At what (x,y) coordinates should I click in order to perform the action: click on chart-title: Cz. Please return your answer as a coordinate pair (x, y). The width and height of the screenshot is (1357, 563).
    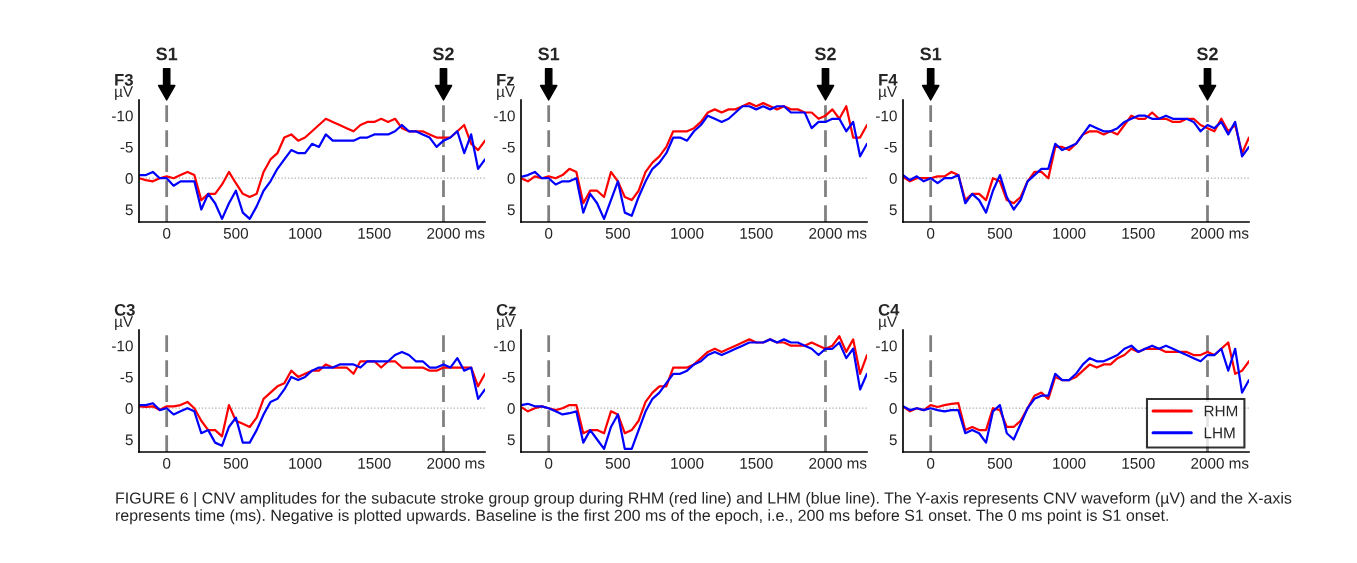
    Looking at the image, I should click on (506, 309).